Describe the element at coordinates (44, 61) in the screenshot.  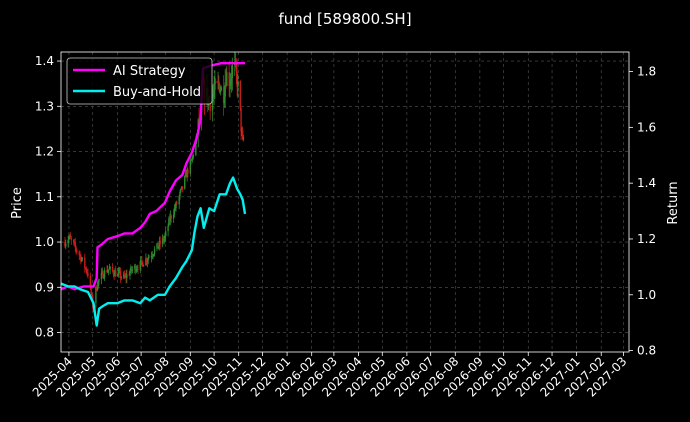
I see `left-tick-label: 1.4` at that location.